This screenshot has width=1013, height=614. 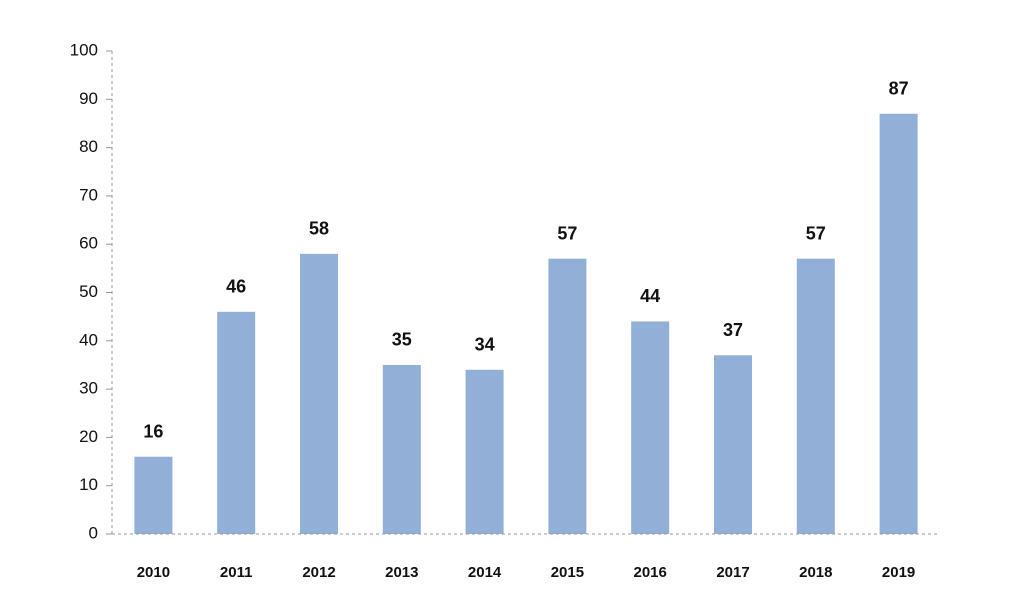 I want to click on x-tick-label: 2014, so click(x=485, y=572).